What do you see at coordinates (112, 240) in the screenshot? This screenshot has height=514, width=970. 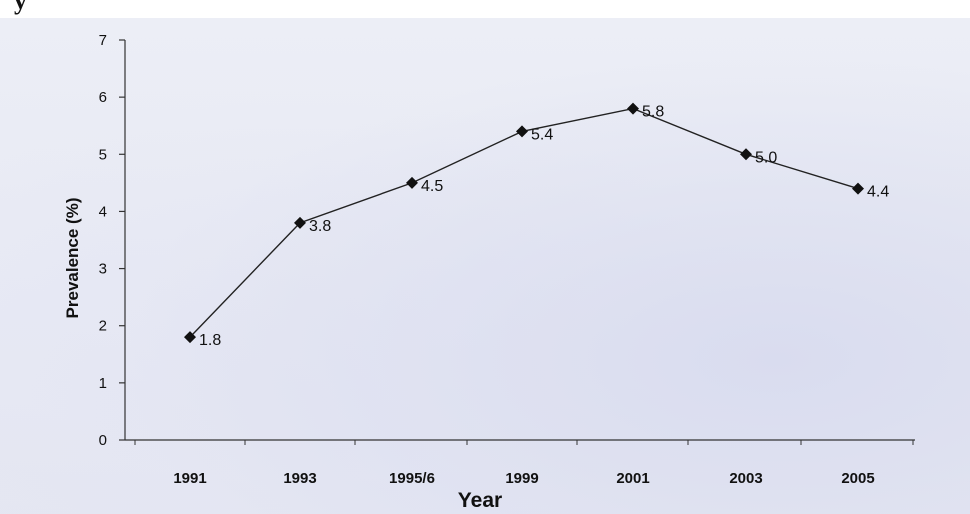 I see `y-axis-ticks: 0 1 2 3 4 5 6 7` at bounding box center [112, 240].